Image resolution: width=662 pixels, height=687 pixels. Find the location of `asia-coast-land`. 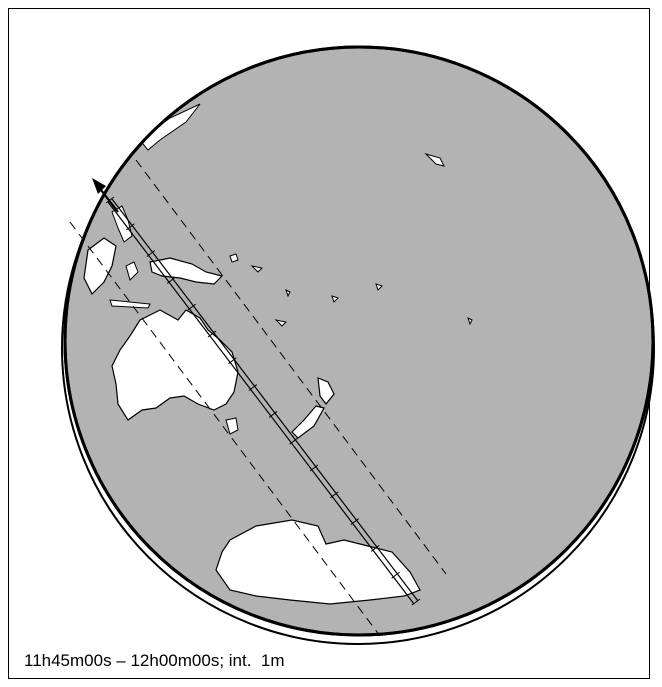

asia-coast-land is located at coordinates (170, 127).